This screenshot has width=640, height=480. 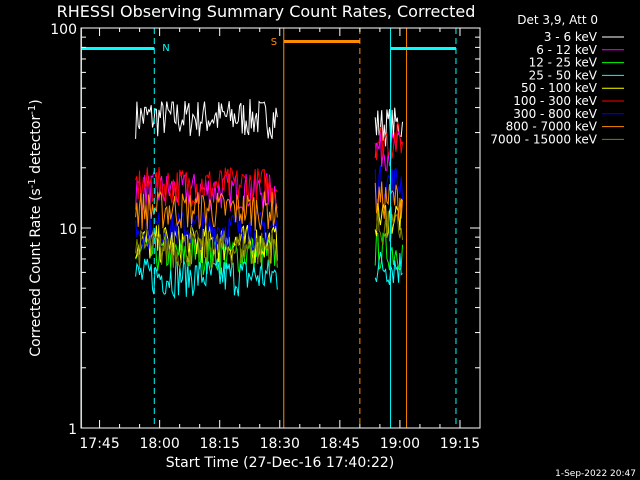 What do you see at coordinates (563, 75) in the screenshot?
I see `legend-label: 25 - 50 keV` at bounding box center [563, 75].